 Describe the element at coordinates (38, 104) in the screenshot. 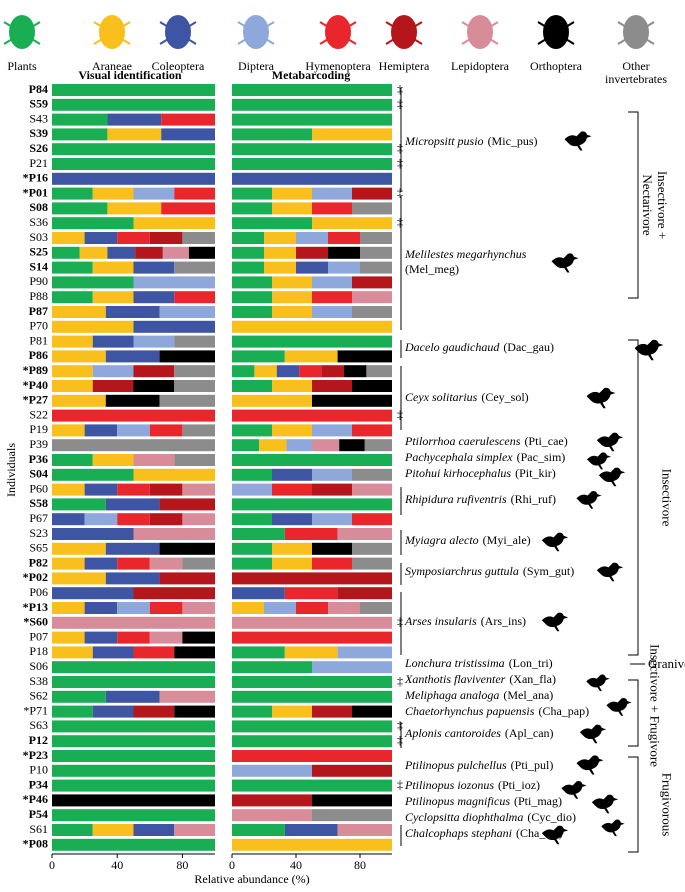

I see `row-label: S59` at that location.